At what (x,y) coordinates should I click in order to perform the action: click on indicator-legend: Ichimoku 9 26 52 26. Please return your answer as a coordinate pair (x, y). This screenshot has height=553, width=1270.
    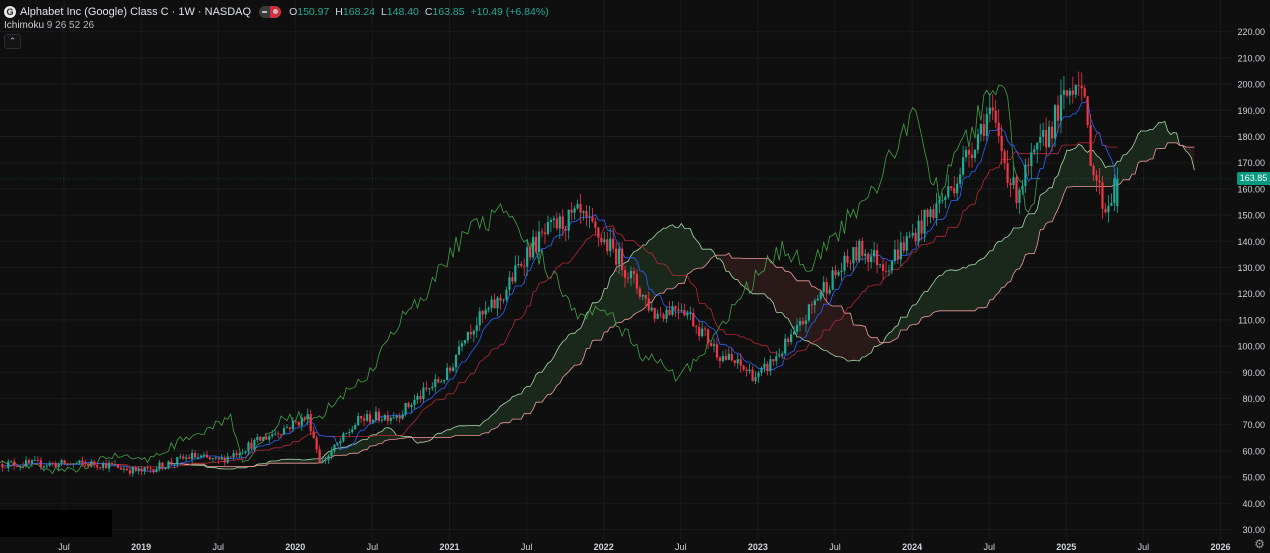
    Looking at the image, I should click on (49, 25).